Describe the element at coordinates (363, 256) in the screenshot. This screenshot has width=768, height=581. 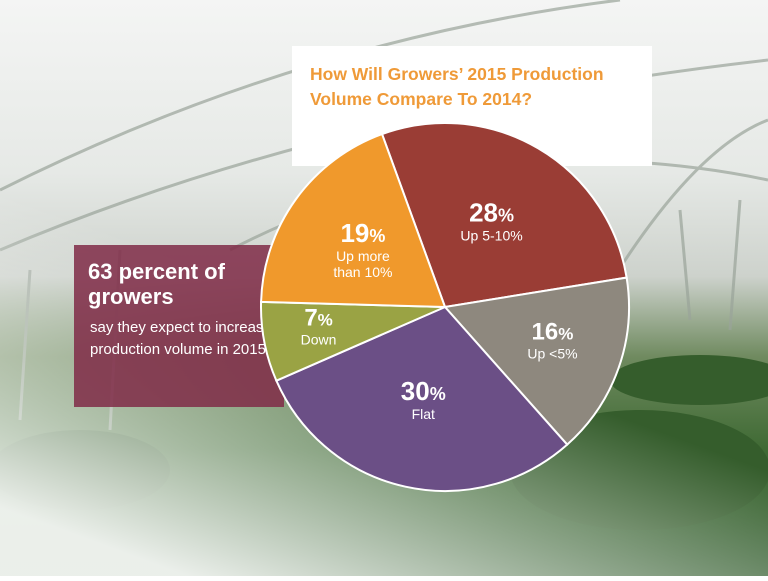
I see `slice-category-label: Up more` at that location.